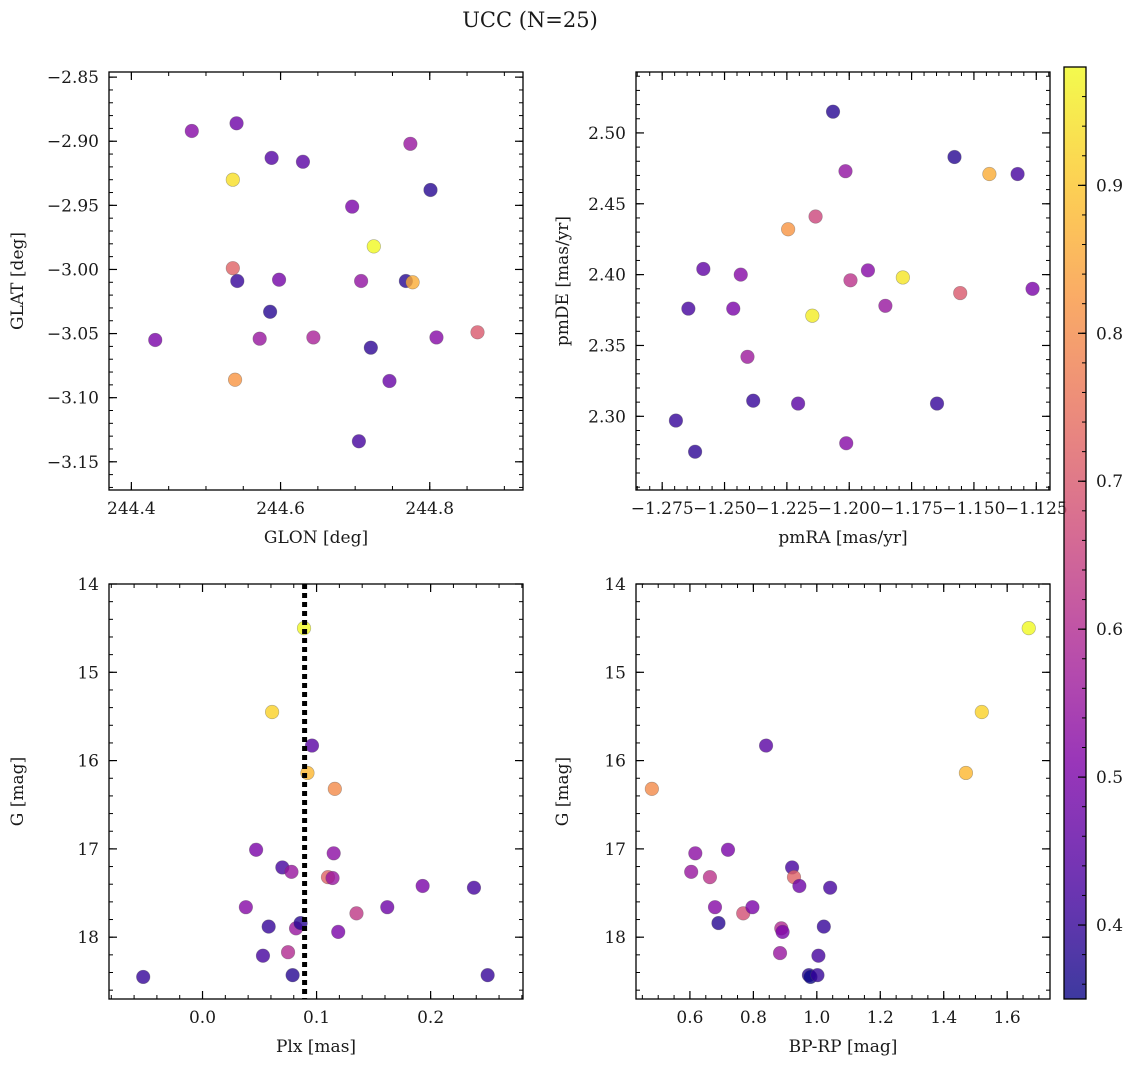 The width and height of the screenshot is (1136, 1067). Describe the element at coordinates (131, 509) in the screenshot. I see `x-tick-label: 244.4` at that location.